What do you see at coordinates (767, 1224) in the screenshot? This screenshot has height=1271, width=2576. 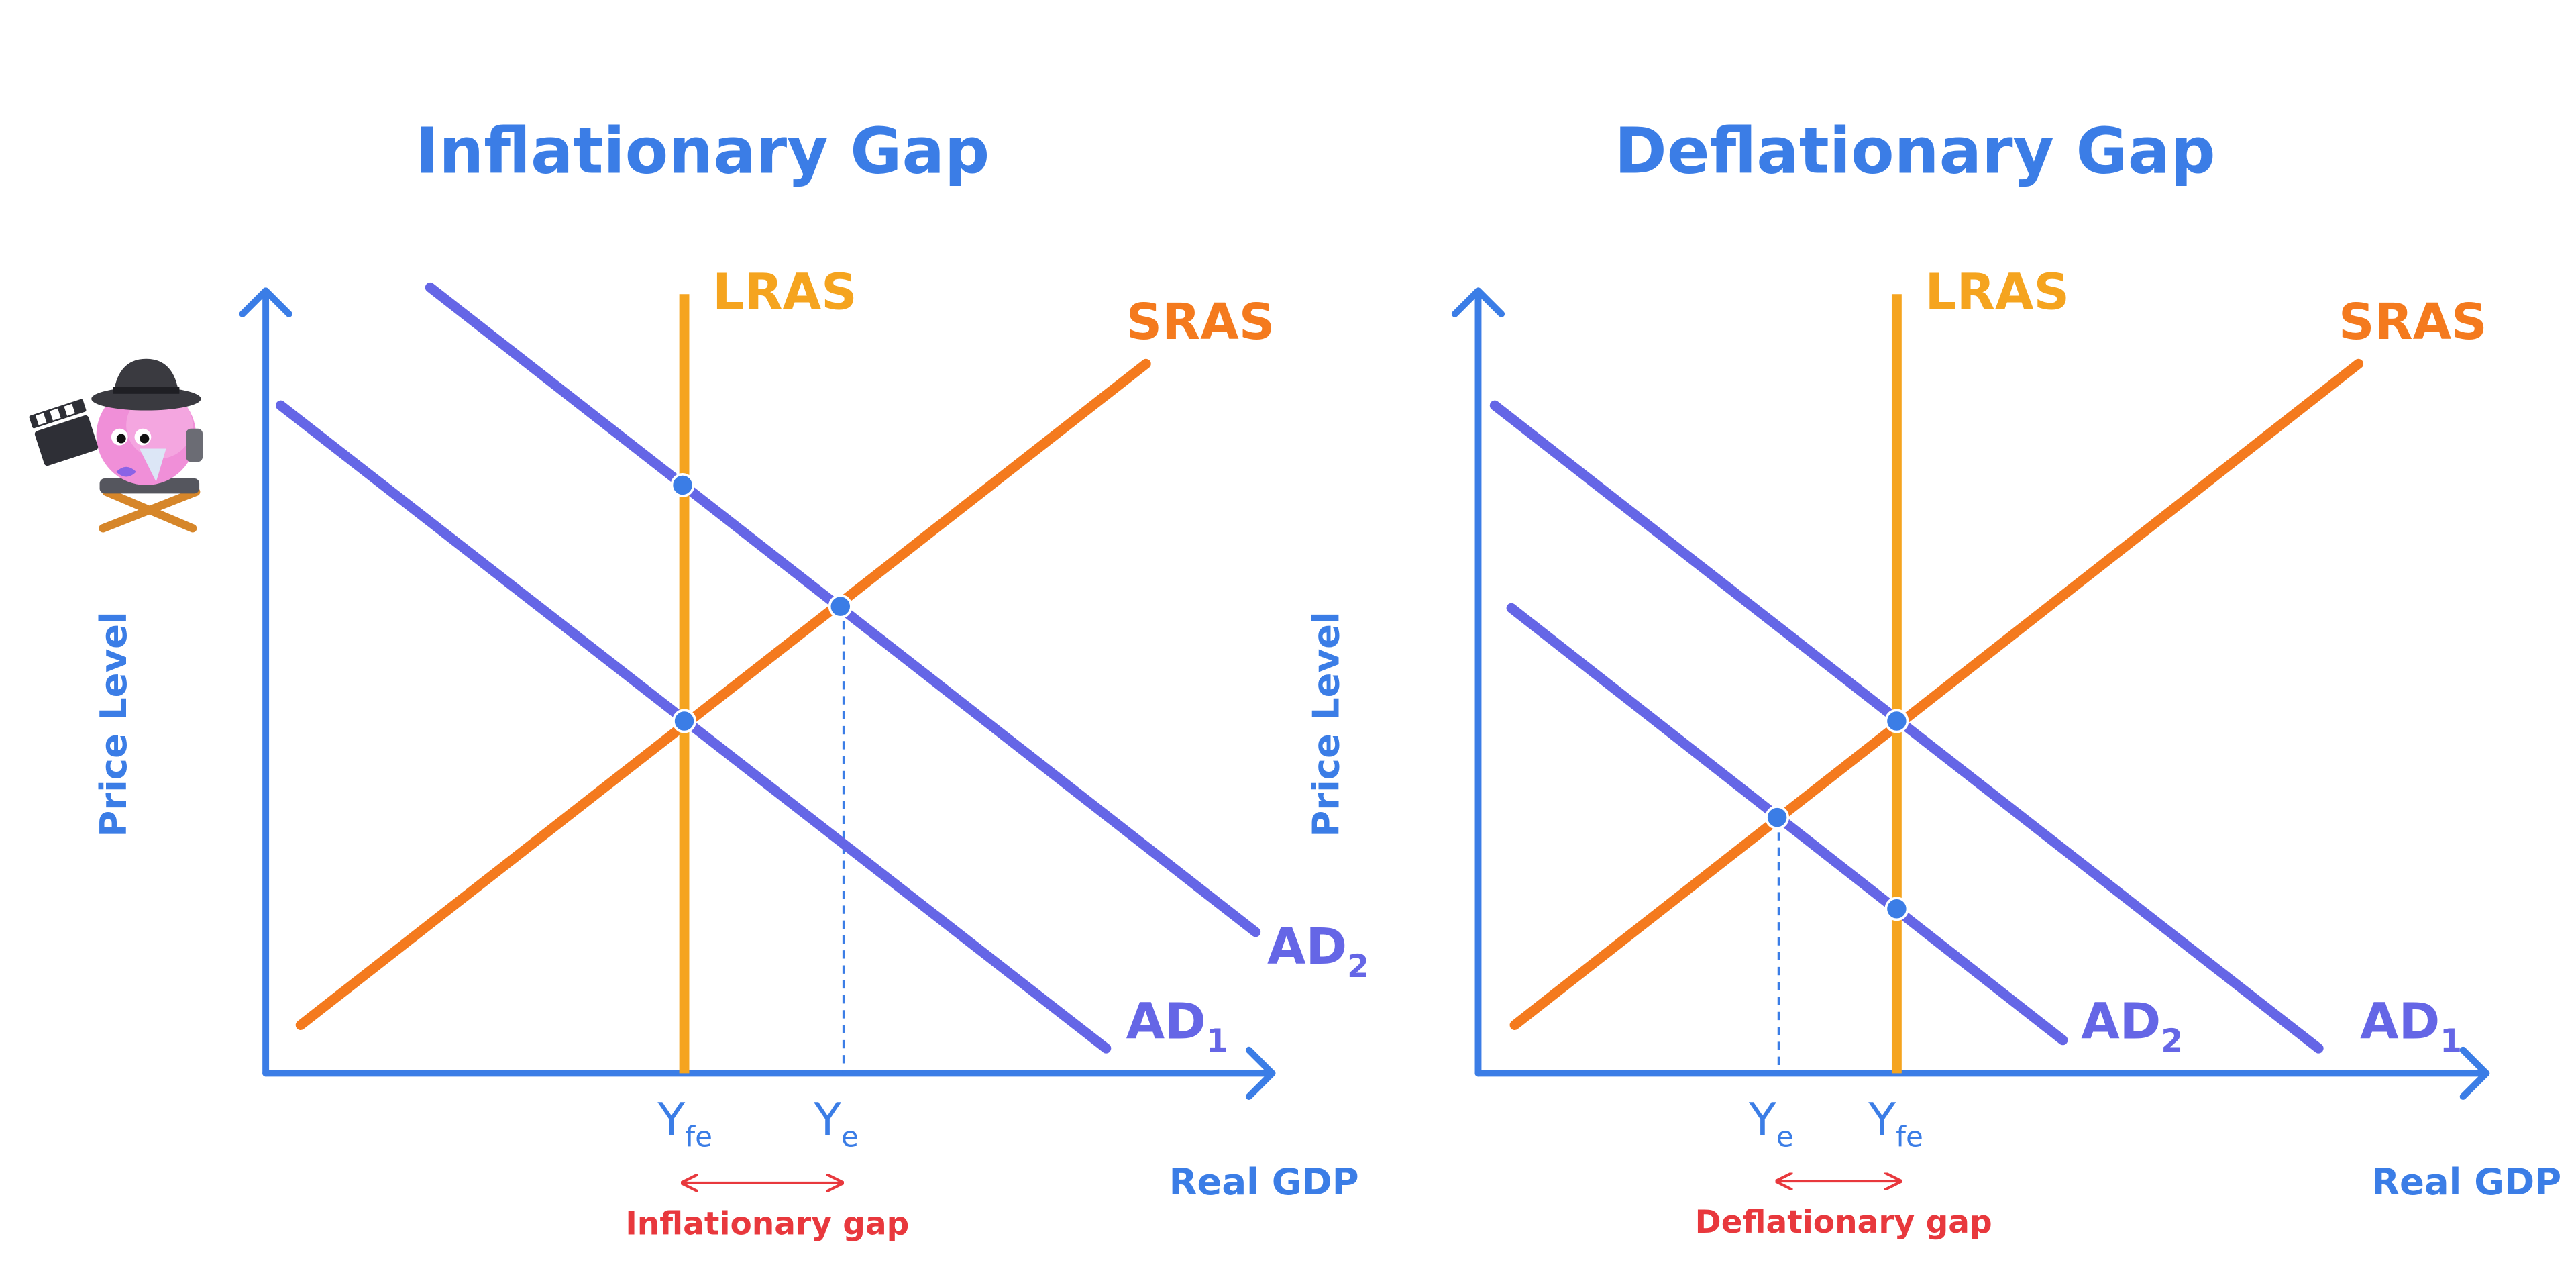 I see `gap-label: Inflationary gap` at bounding box center [767, 1224].